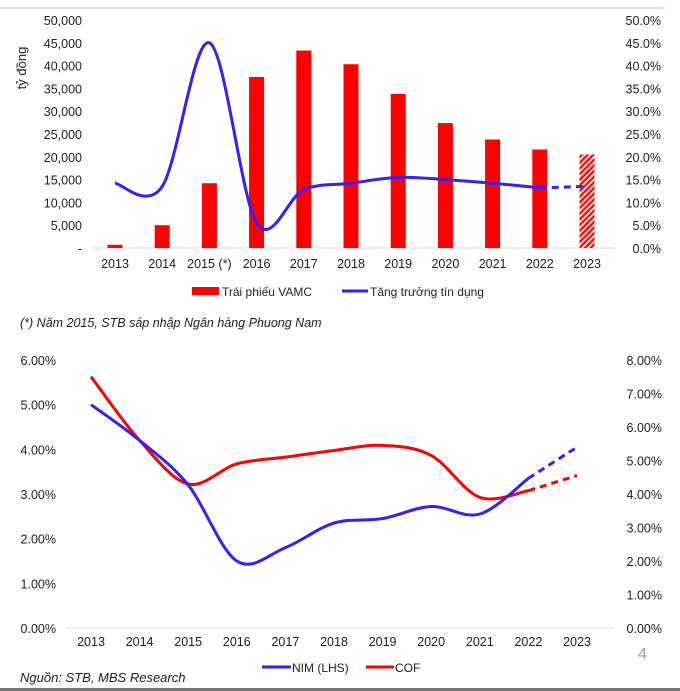  I want to click on legend-label-cof: COF, so click(407, 668).